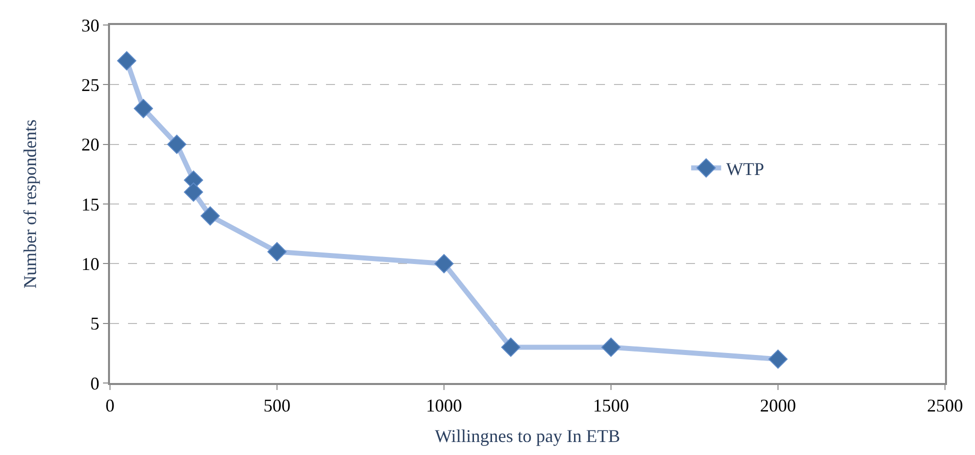 The width and height of the screenshot is (975, 455). I want to click on y-tick-label: 15, so click(90, 204).